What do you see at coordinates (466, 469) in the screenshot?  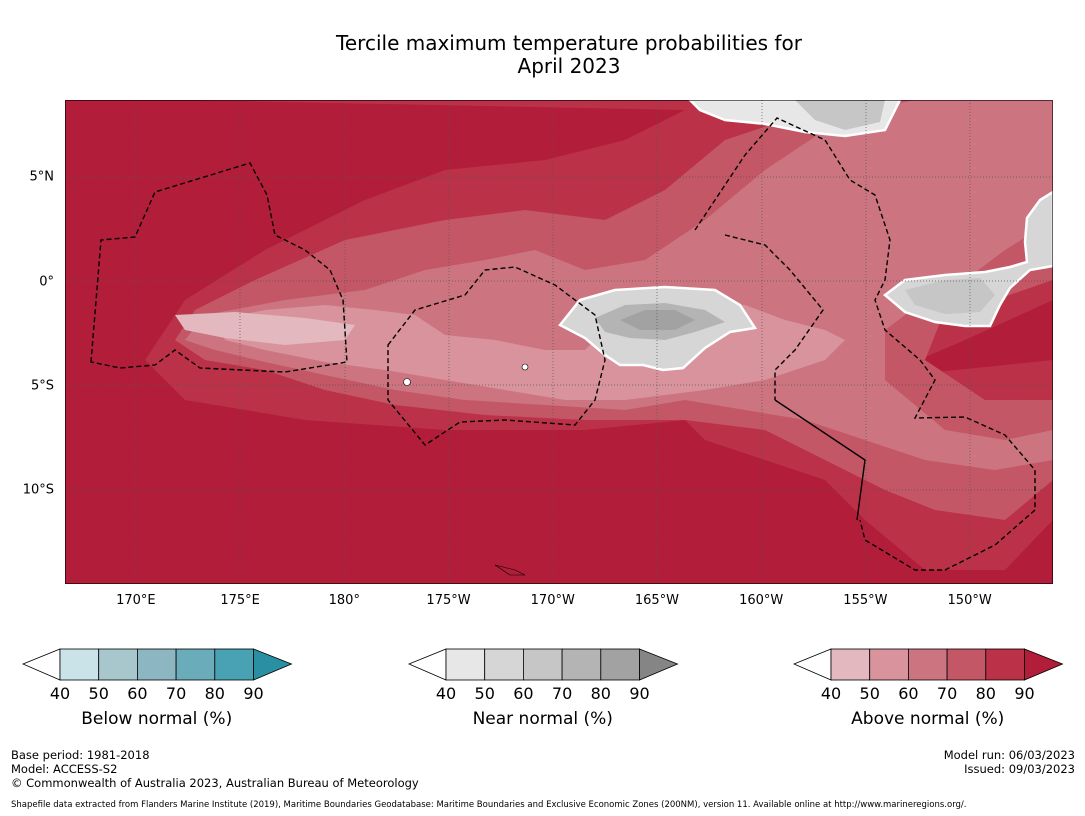 I see `islands` at bounding box center [466, 469].